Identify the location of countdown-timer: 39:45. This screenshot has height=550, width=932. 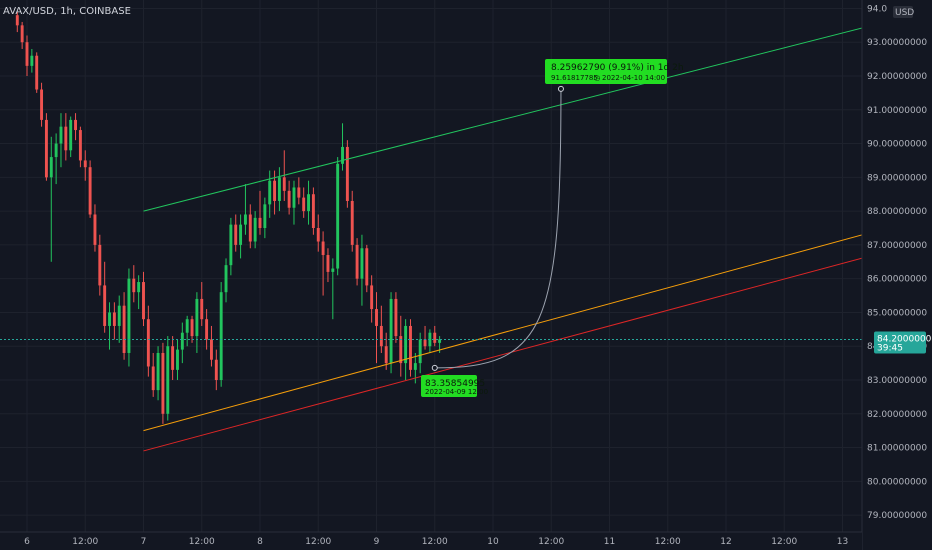
(890, 348).